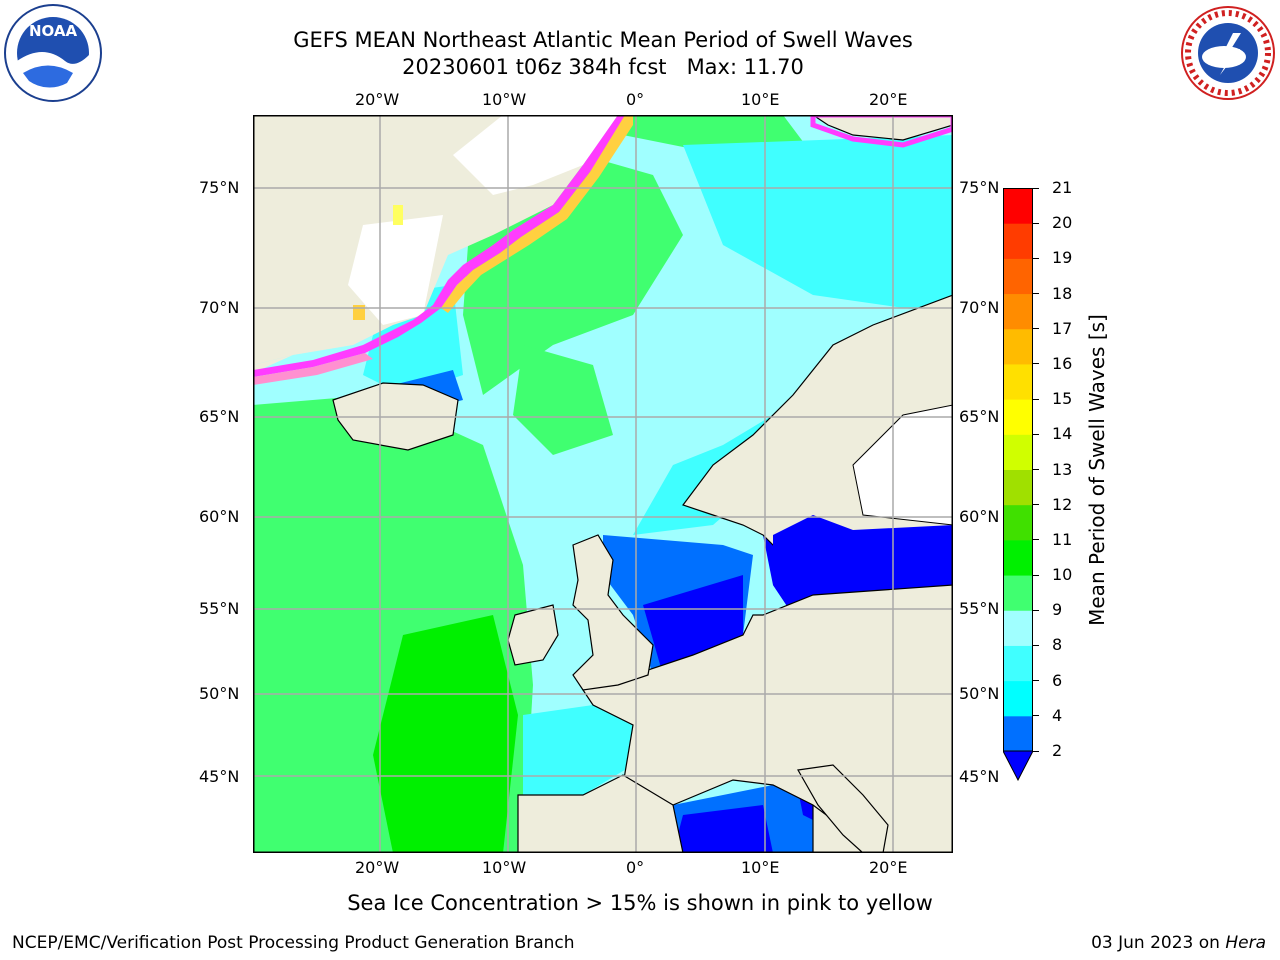  Describe the element at coordinates (1062, 434) in the screenshot. I see `colorbar-tick-label: 14` at that location.